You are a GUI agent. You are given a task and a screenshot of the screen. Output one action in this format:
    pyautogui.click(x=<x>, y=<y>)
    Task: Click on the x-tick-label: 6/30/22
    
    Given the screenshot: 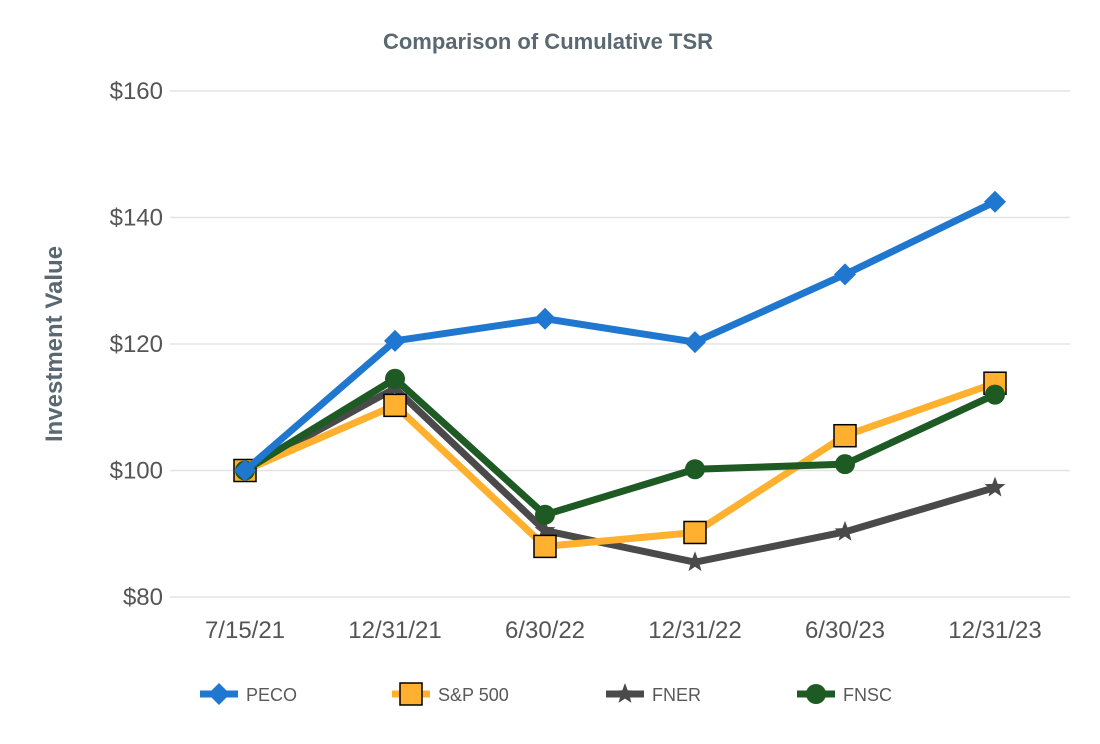 What is the action you would take?
    pyautogui.click(x=545, y=630)
    